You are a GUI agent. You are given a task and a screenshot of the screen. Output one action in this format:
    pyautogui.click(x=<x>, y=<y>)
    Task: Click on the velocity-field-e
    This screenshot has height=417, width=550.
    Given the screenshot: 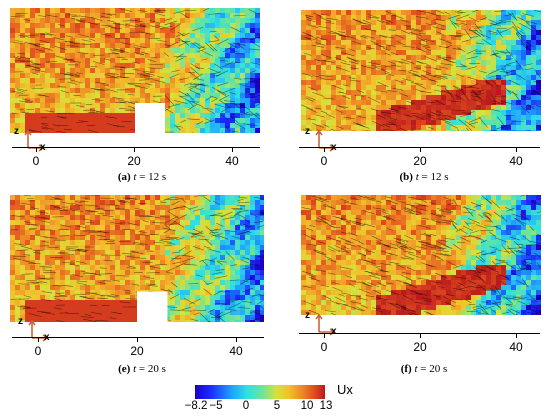 What is the action you would take?
    pyautogui.click(x=137, y=258)
    